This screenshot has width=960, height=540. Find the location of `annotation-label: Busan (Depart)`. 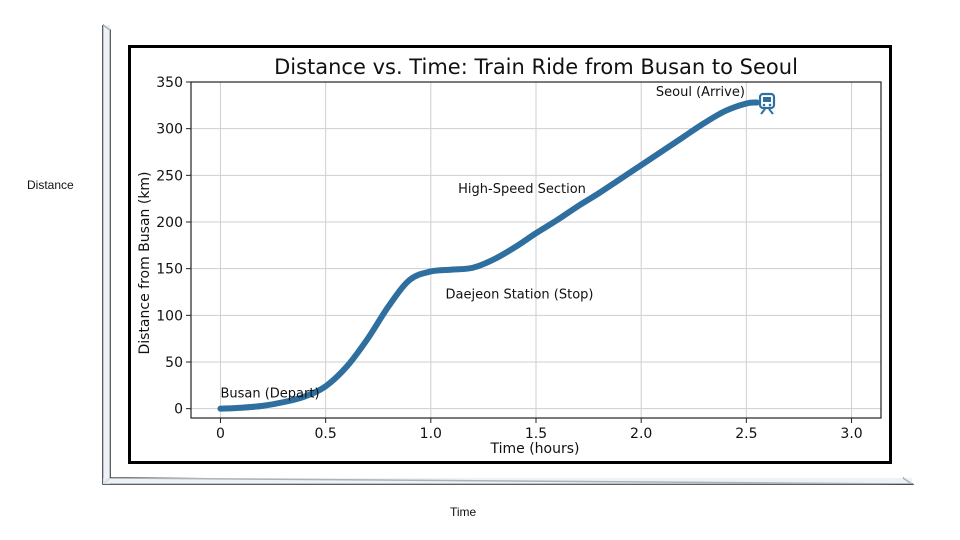

annotation-label: Busan (Depart) is located at coordinates (269, 393).